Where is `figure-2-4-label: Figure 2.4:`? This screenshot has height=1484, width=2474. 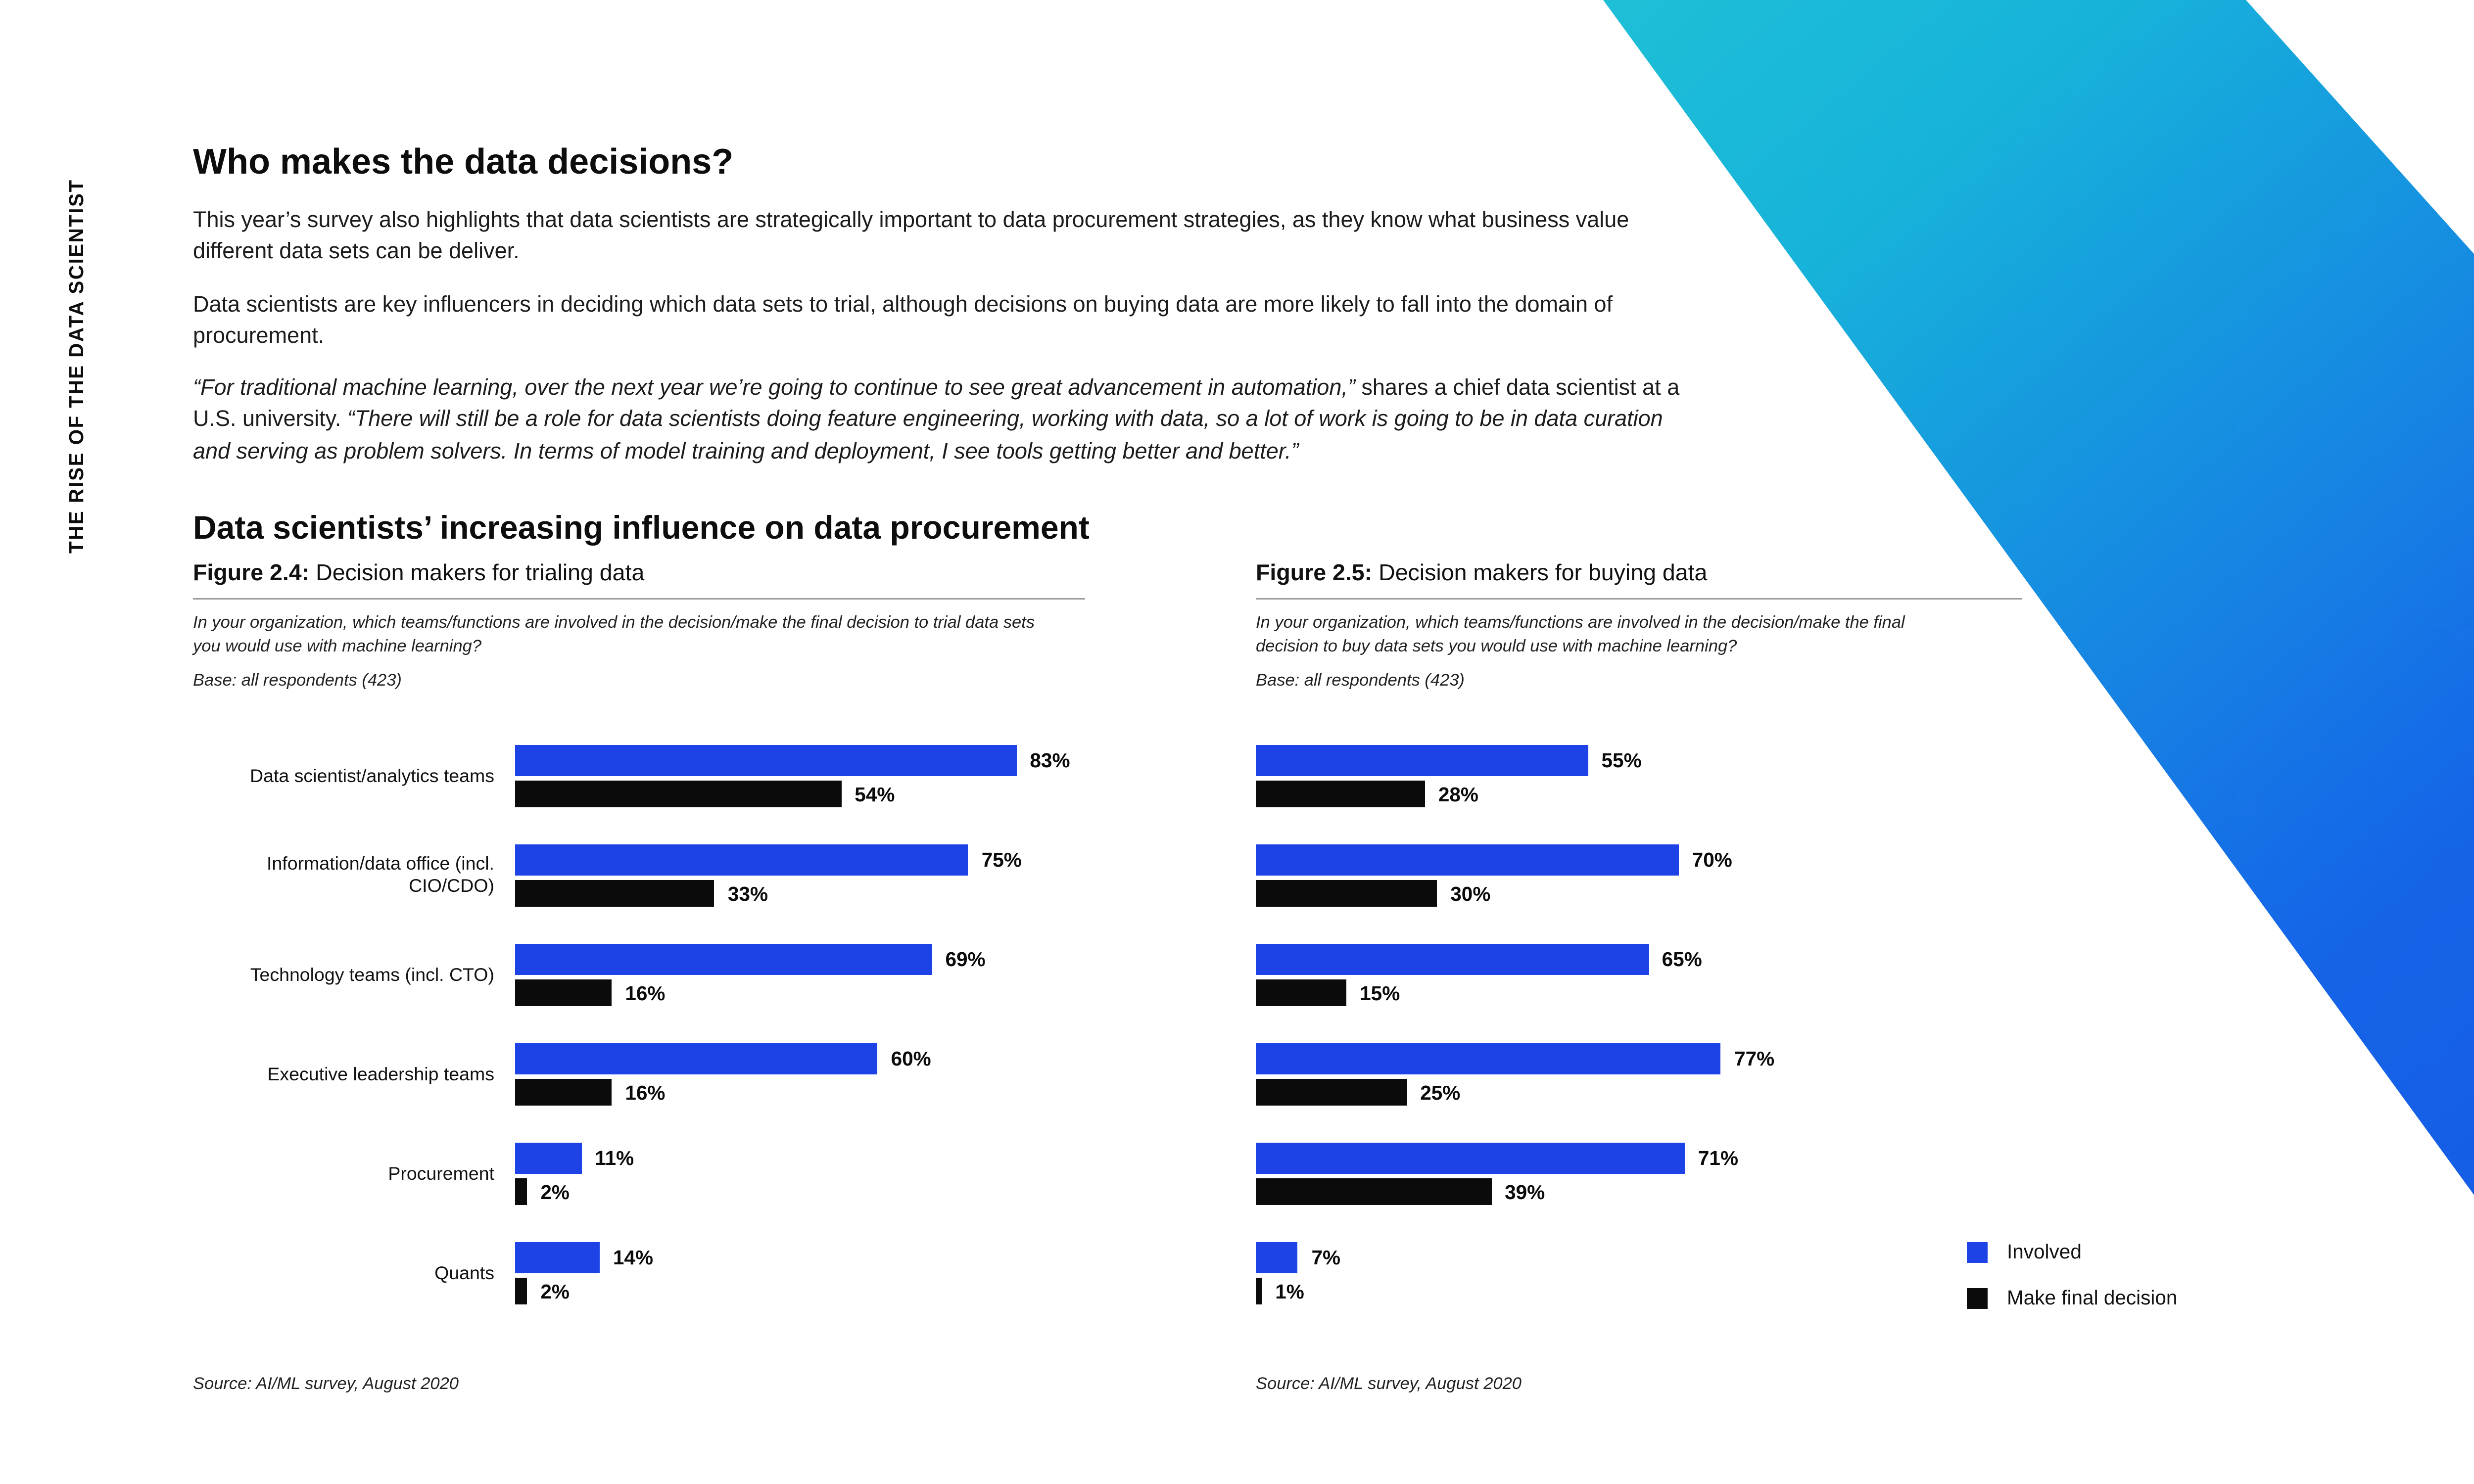
figure-2-4-label: Figure 2.4: is located at coordinates (252, 573).